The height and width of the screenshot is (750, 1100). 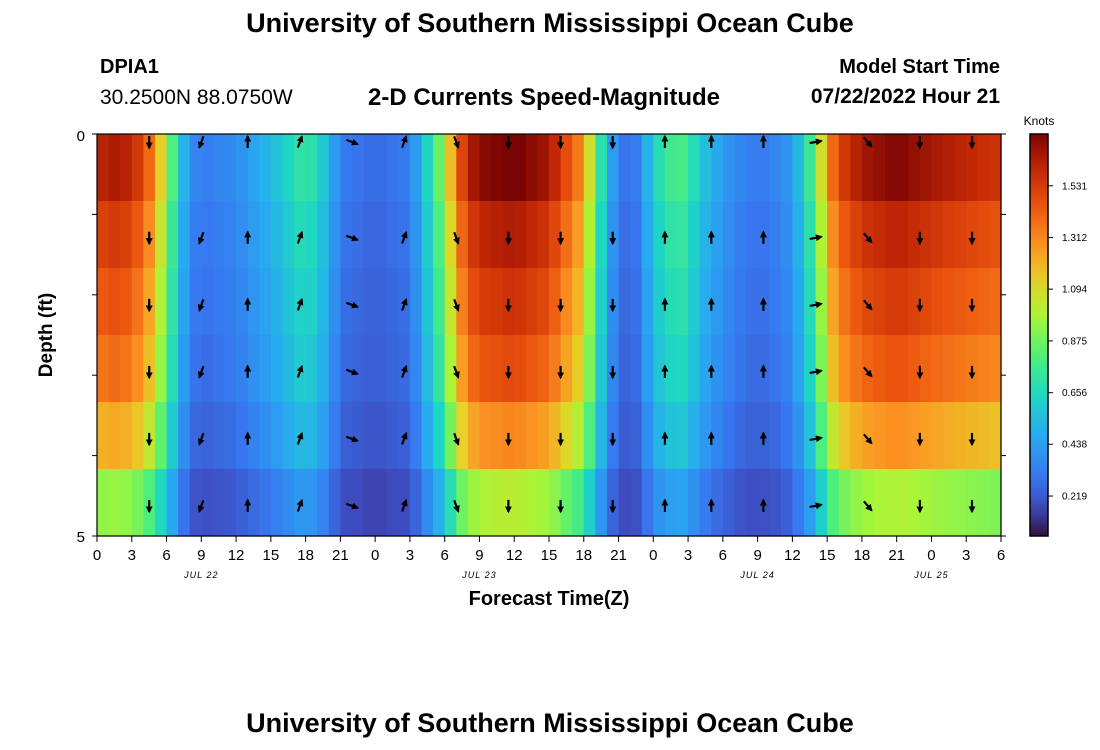 I want to click on chart-subtitle: 2-D Currents Speed-Magnitude, so click(x=544, y=97).